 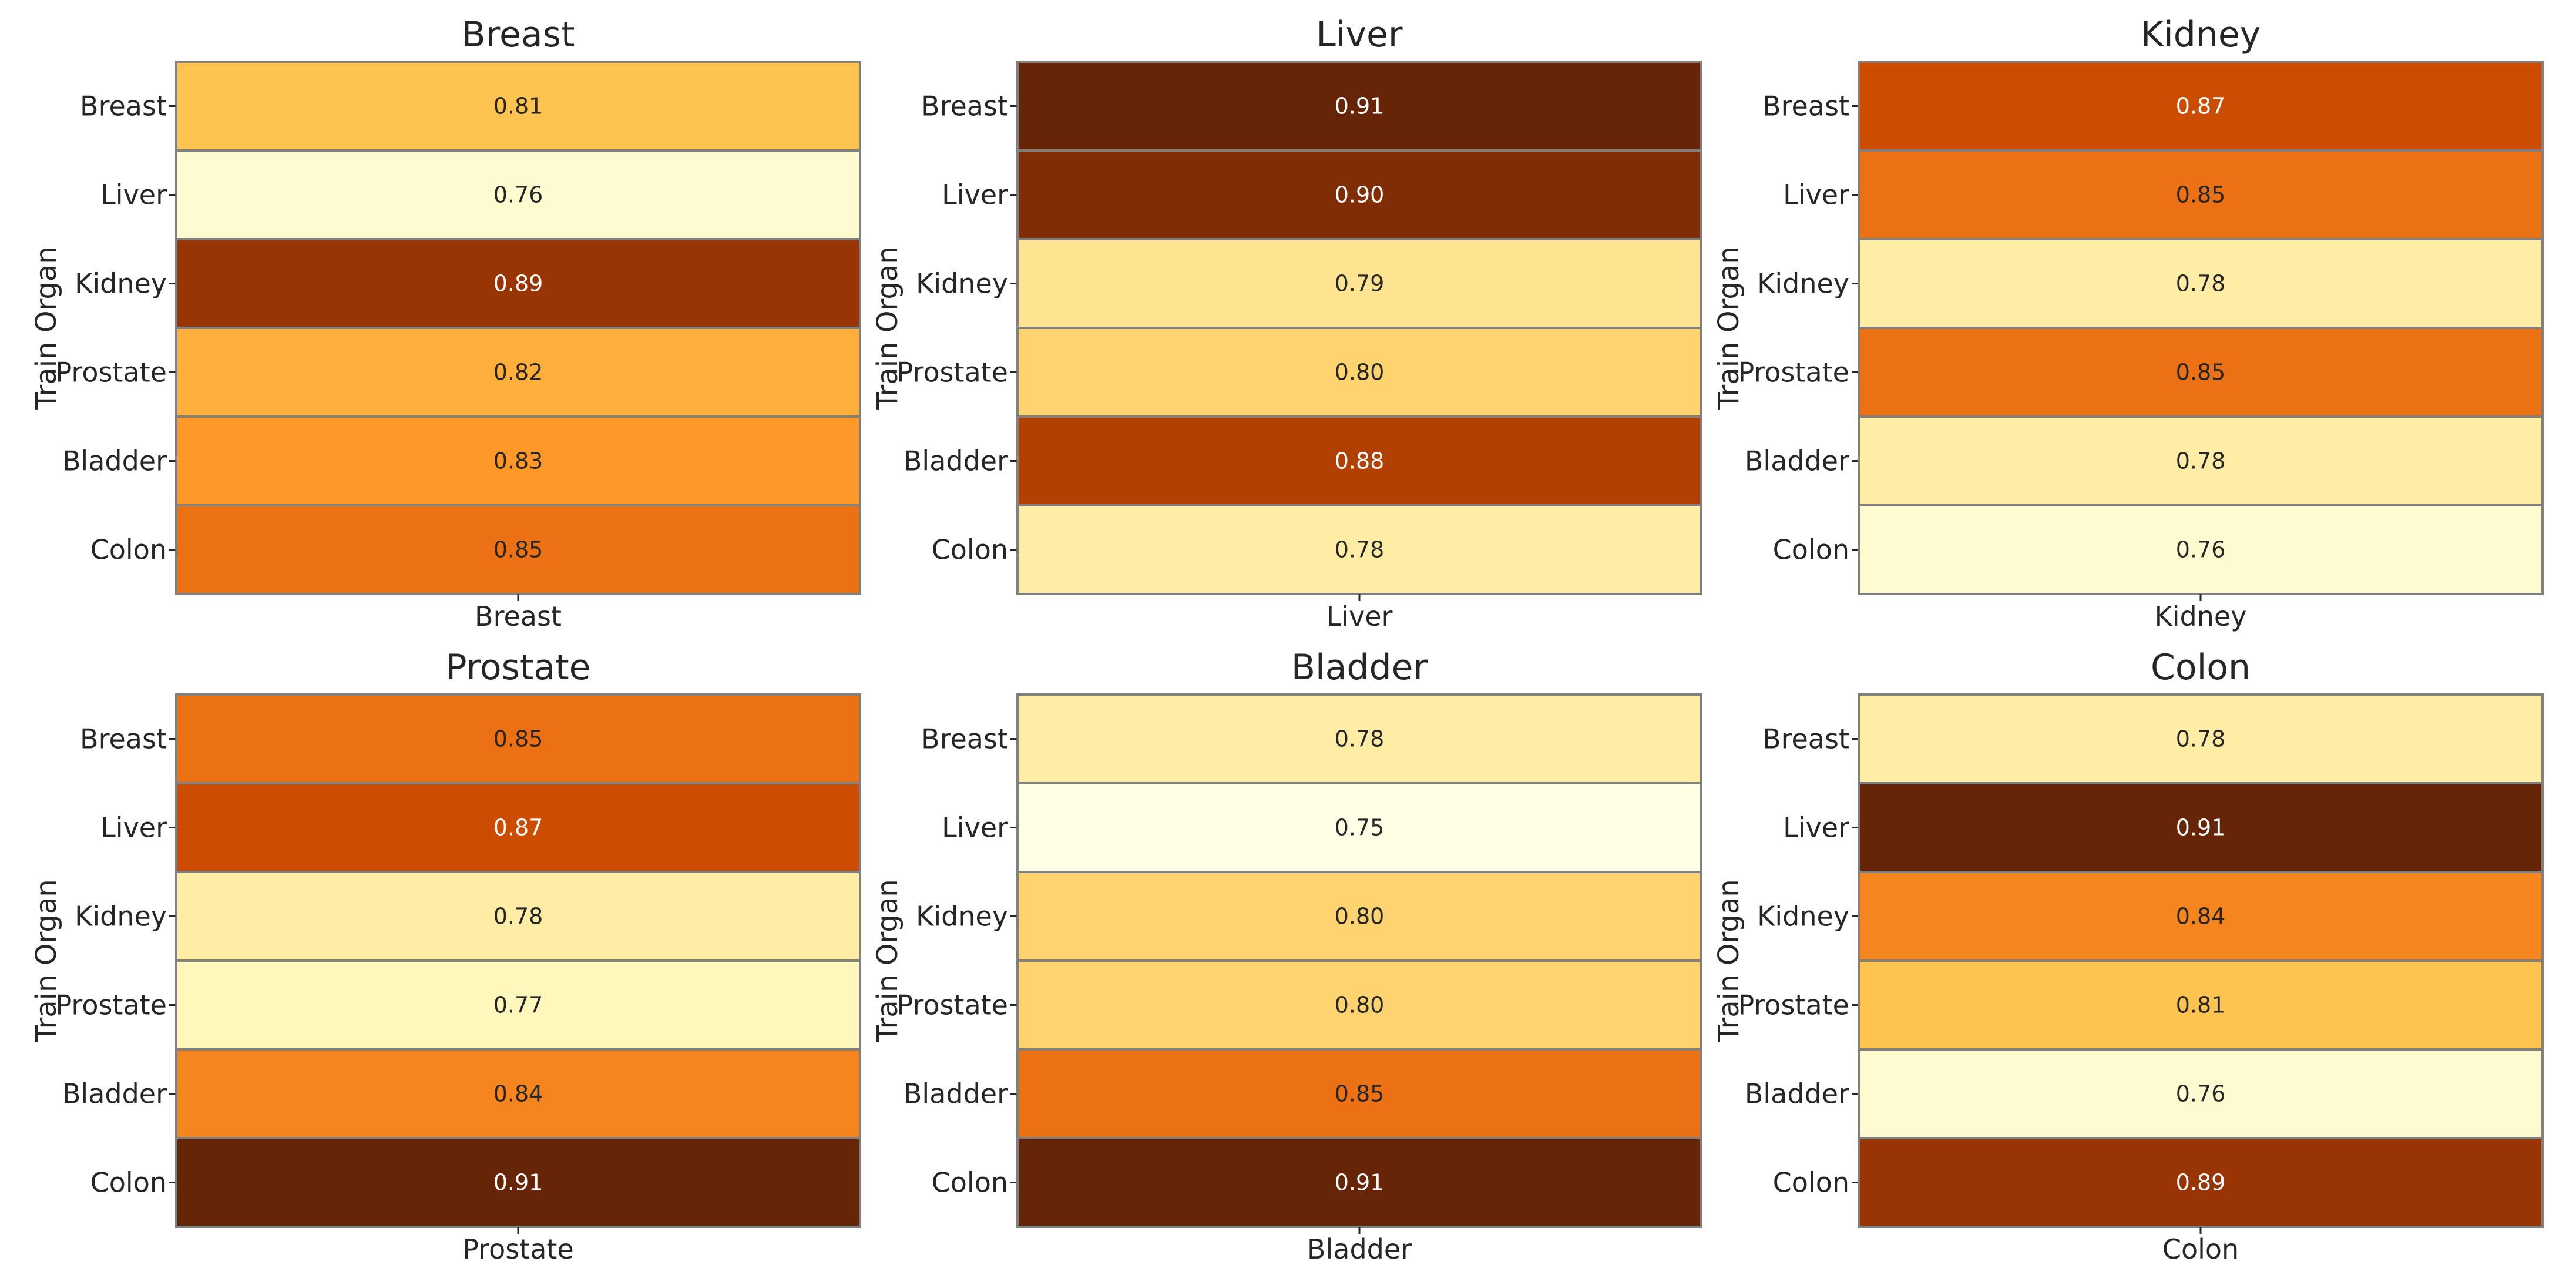 What do you see at coordinates (1359, 668) in the screenshot?
I see `panel-title-bladder: Bladder` at bounding box center [1359, 668].